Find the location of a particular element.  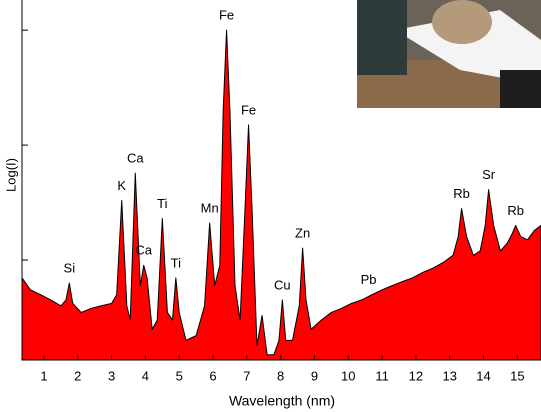

x-tick-label: 7 is located at coordinates (246, 375).